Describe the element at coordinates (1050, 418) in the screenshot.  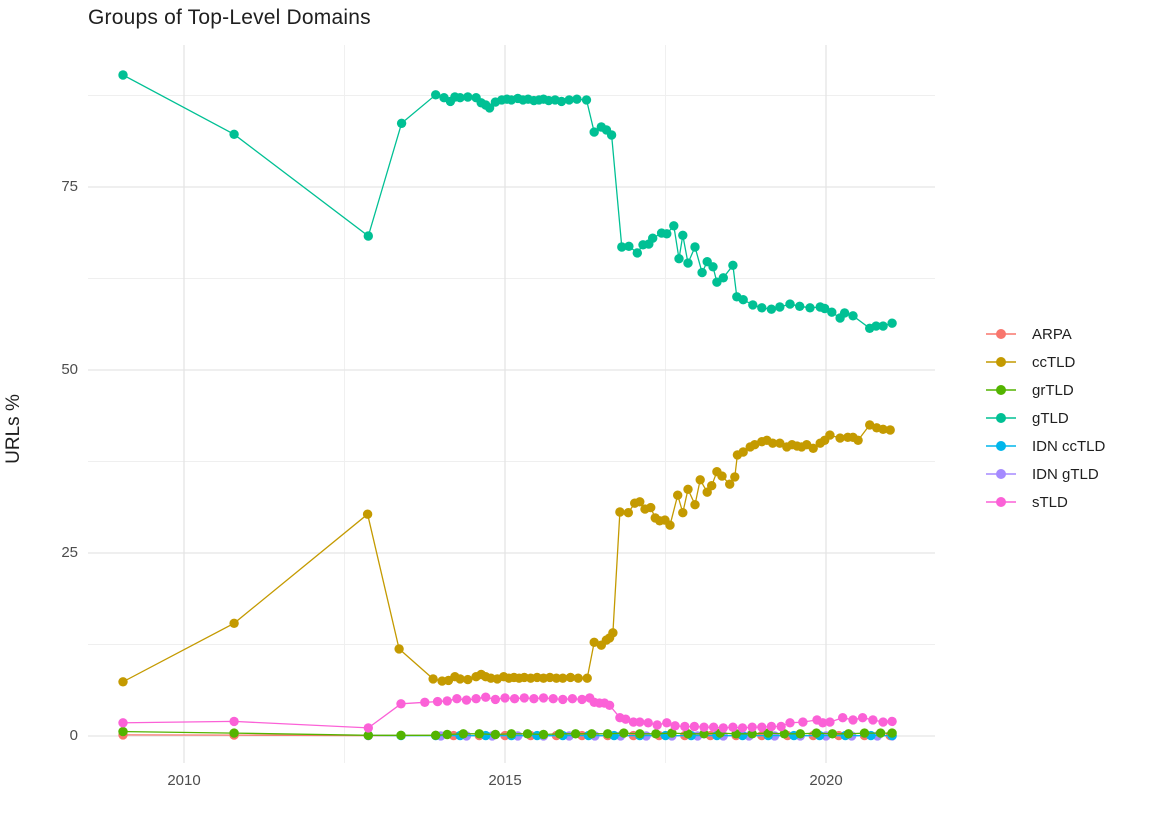
I see `legend-label-gtld: gTLD` at that location.